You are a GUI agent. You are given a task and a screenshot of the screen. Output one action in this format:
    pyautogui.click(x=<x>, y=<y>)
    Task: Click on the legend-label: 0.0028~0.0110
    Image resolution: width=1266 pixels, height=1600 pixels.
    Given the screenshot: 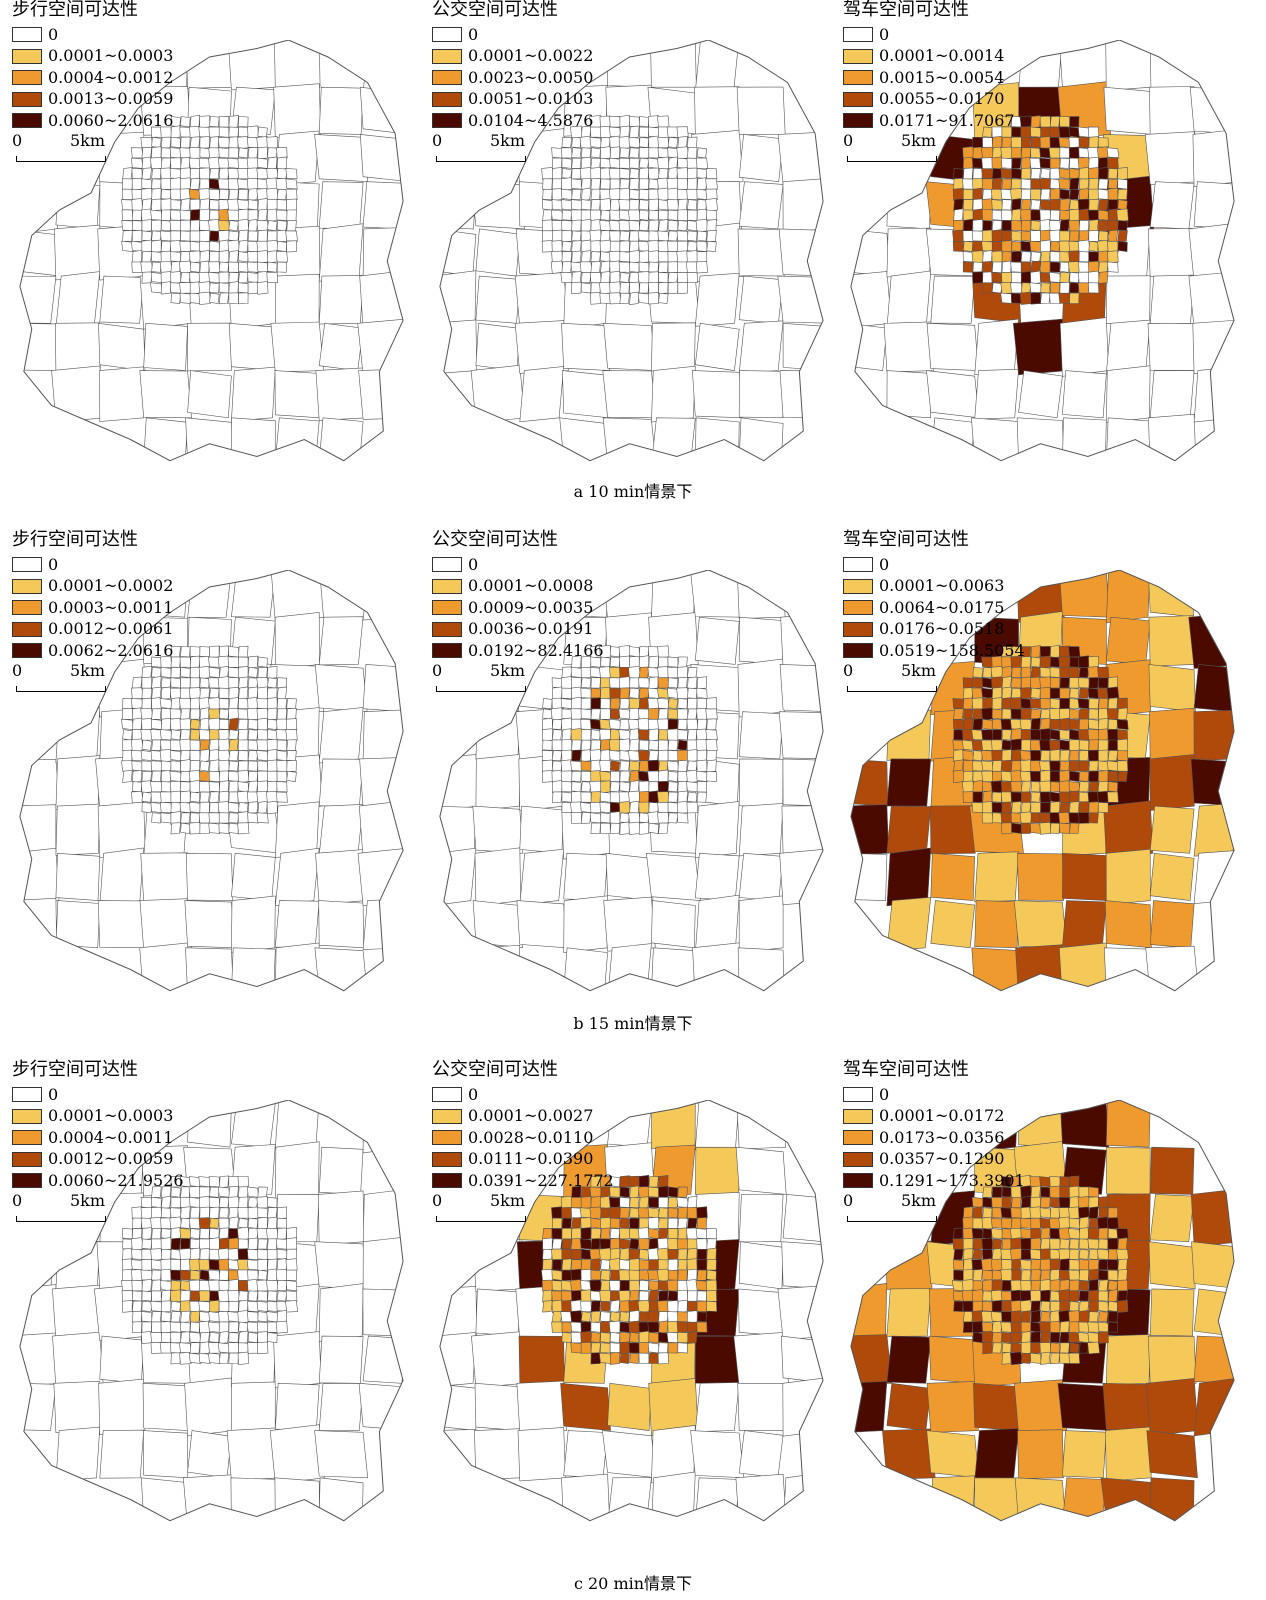 What is the action you would take?
    pyautogui.click(x=531, y=1137)
    